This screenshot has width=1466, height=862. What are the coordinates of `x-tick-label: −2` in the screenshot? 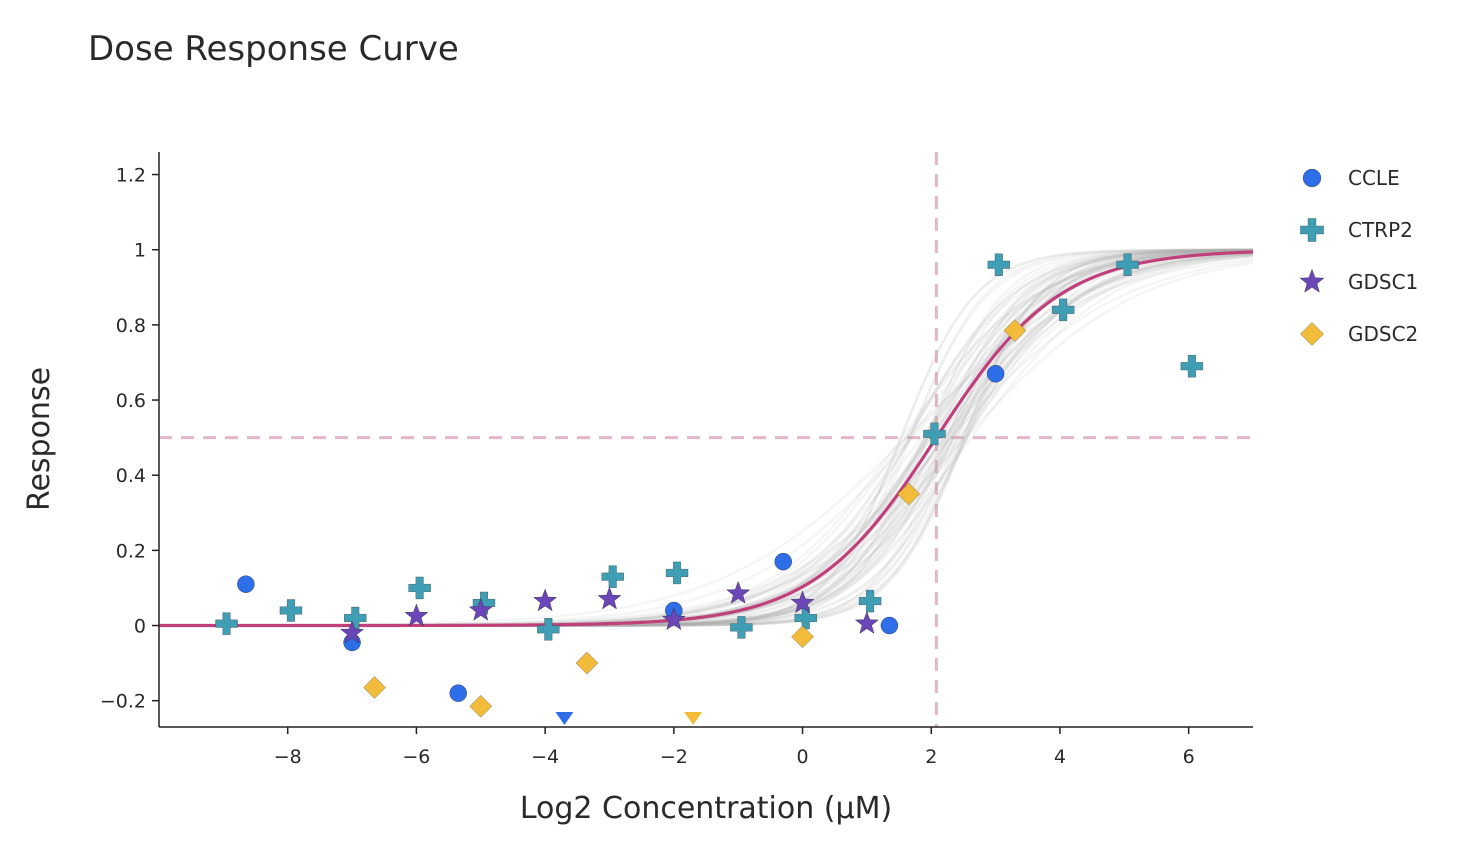 It's located at (674, 757).